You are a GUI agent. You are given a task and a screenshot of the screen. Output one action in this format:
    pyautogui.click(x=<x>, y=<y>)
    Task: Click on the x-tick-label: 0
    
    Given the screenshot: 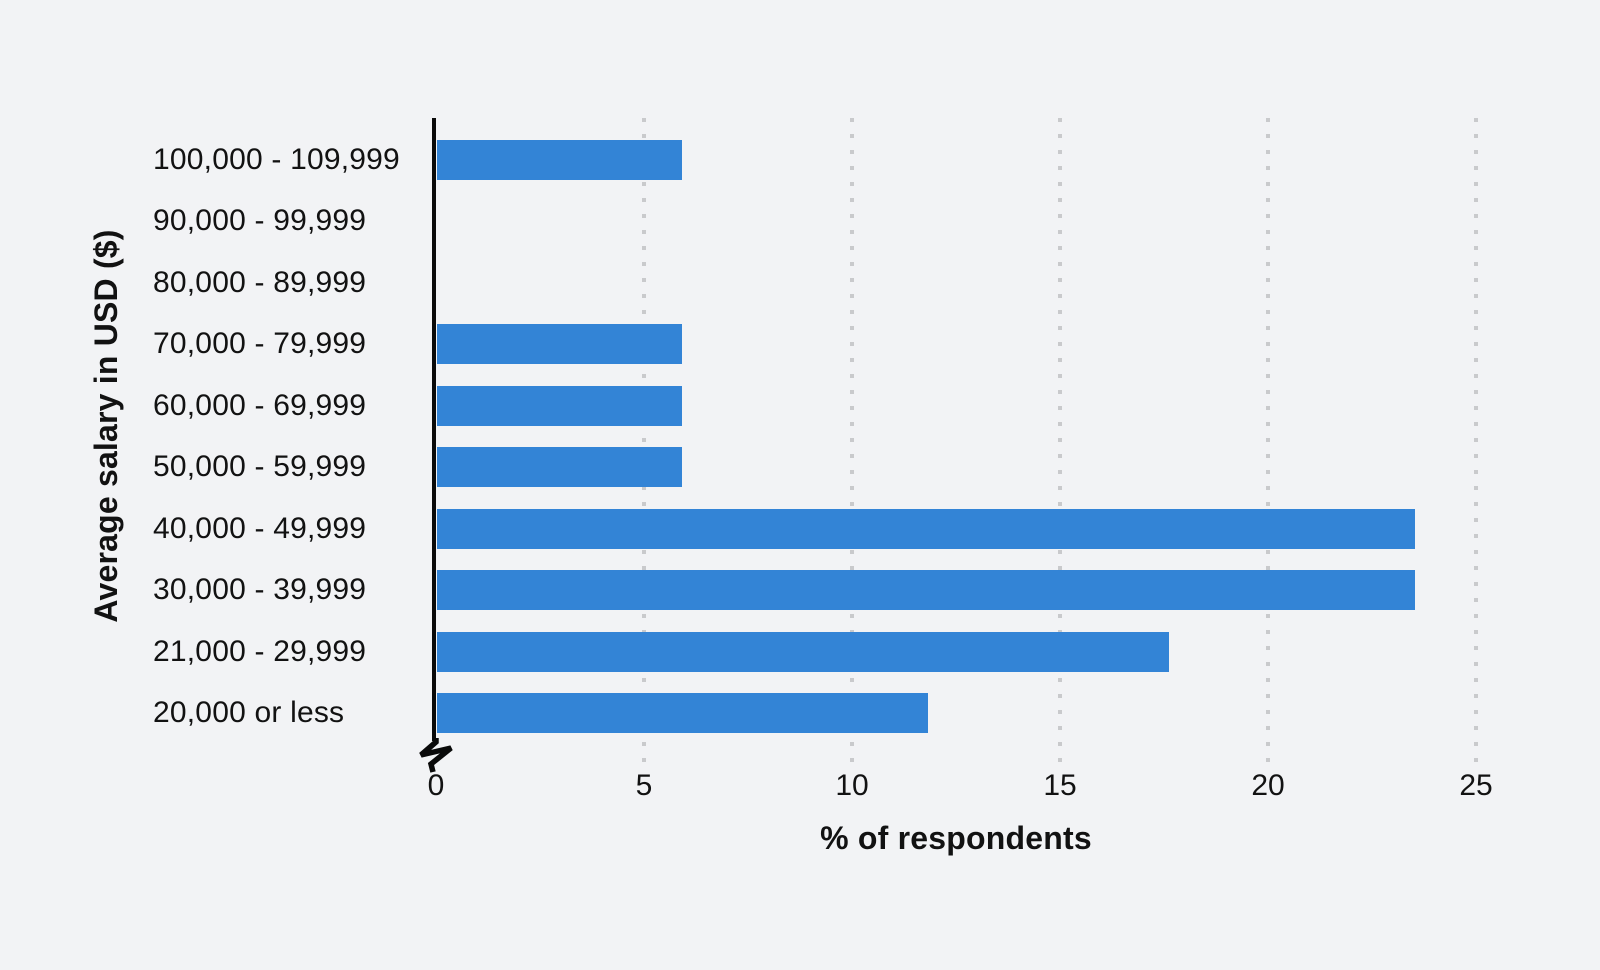 What is the action you would take?
    pyautogui.click(x=436, y=785)
    